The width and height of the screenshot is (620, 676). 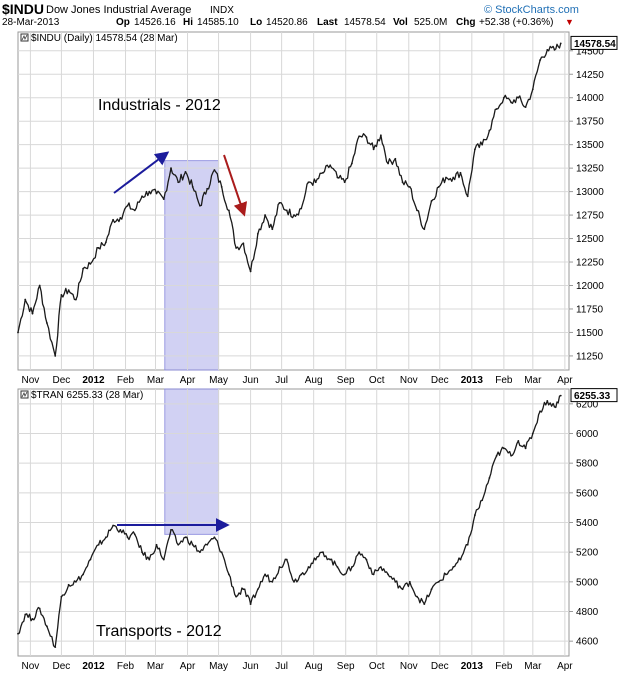 I want to click on y-tick-label: 11250, so click(x=590, y=356).